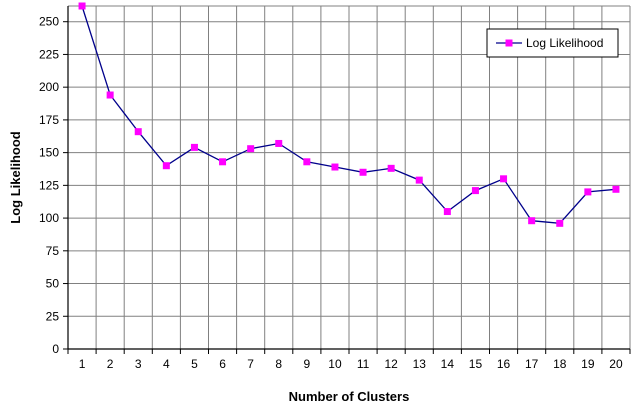  What do you see at coordinates (55, 349) in the screenshot?
I see `y-tick-label: 0` at bounding box center [55, 349].